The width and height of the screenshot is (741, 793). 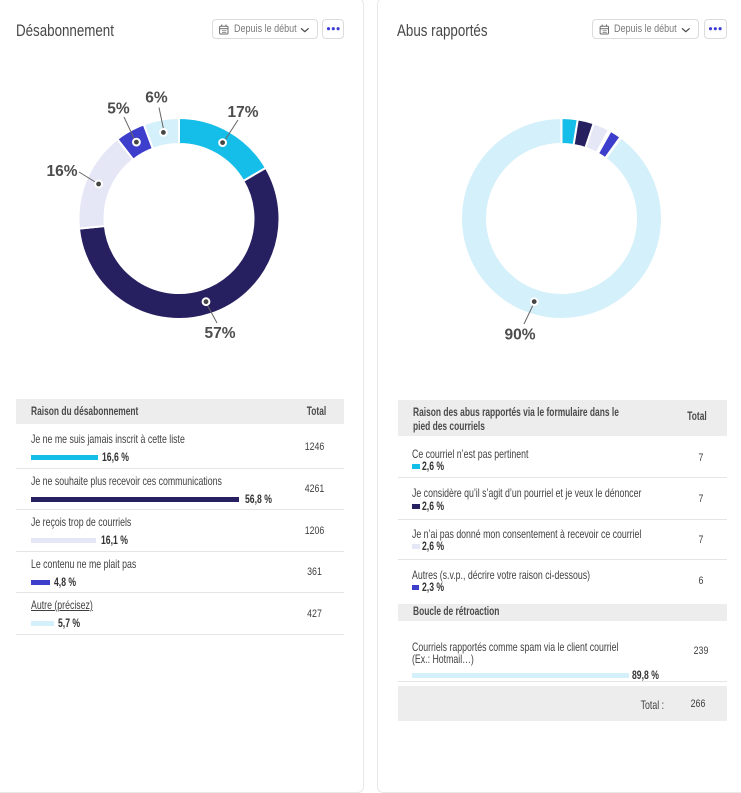 I want to click on svg-text: 57%, so click(x=219, y=333).